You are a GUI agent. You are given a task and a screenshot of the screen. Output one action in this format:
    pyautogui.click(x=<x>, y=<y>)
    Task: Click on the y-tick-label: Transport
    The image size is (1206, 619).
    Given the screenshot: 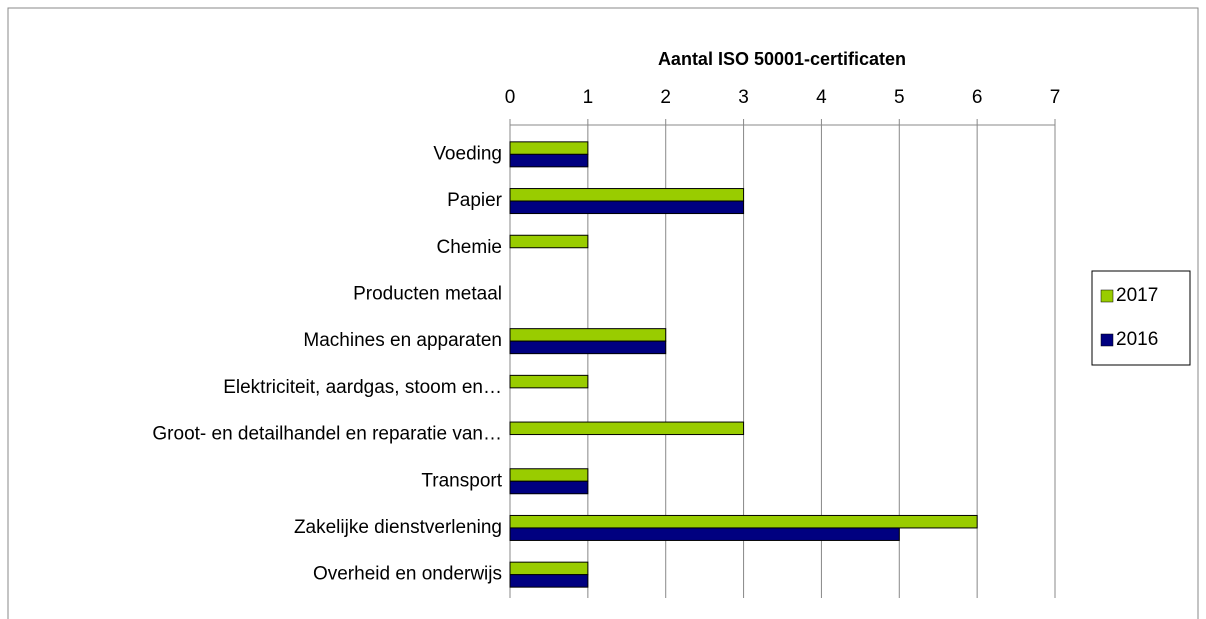 What is the action you would take?
    pyautogui.click(x=461, y=480)
    